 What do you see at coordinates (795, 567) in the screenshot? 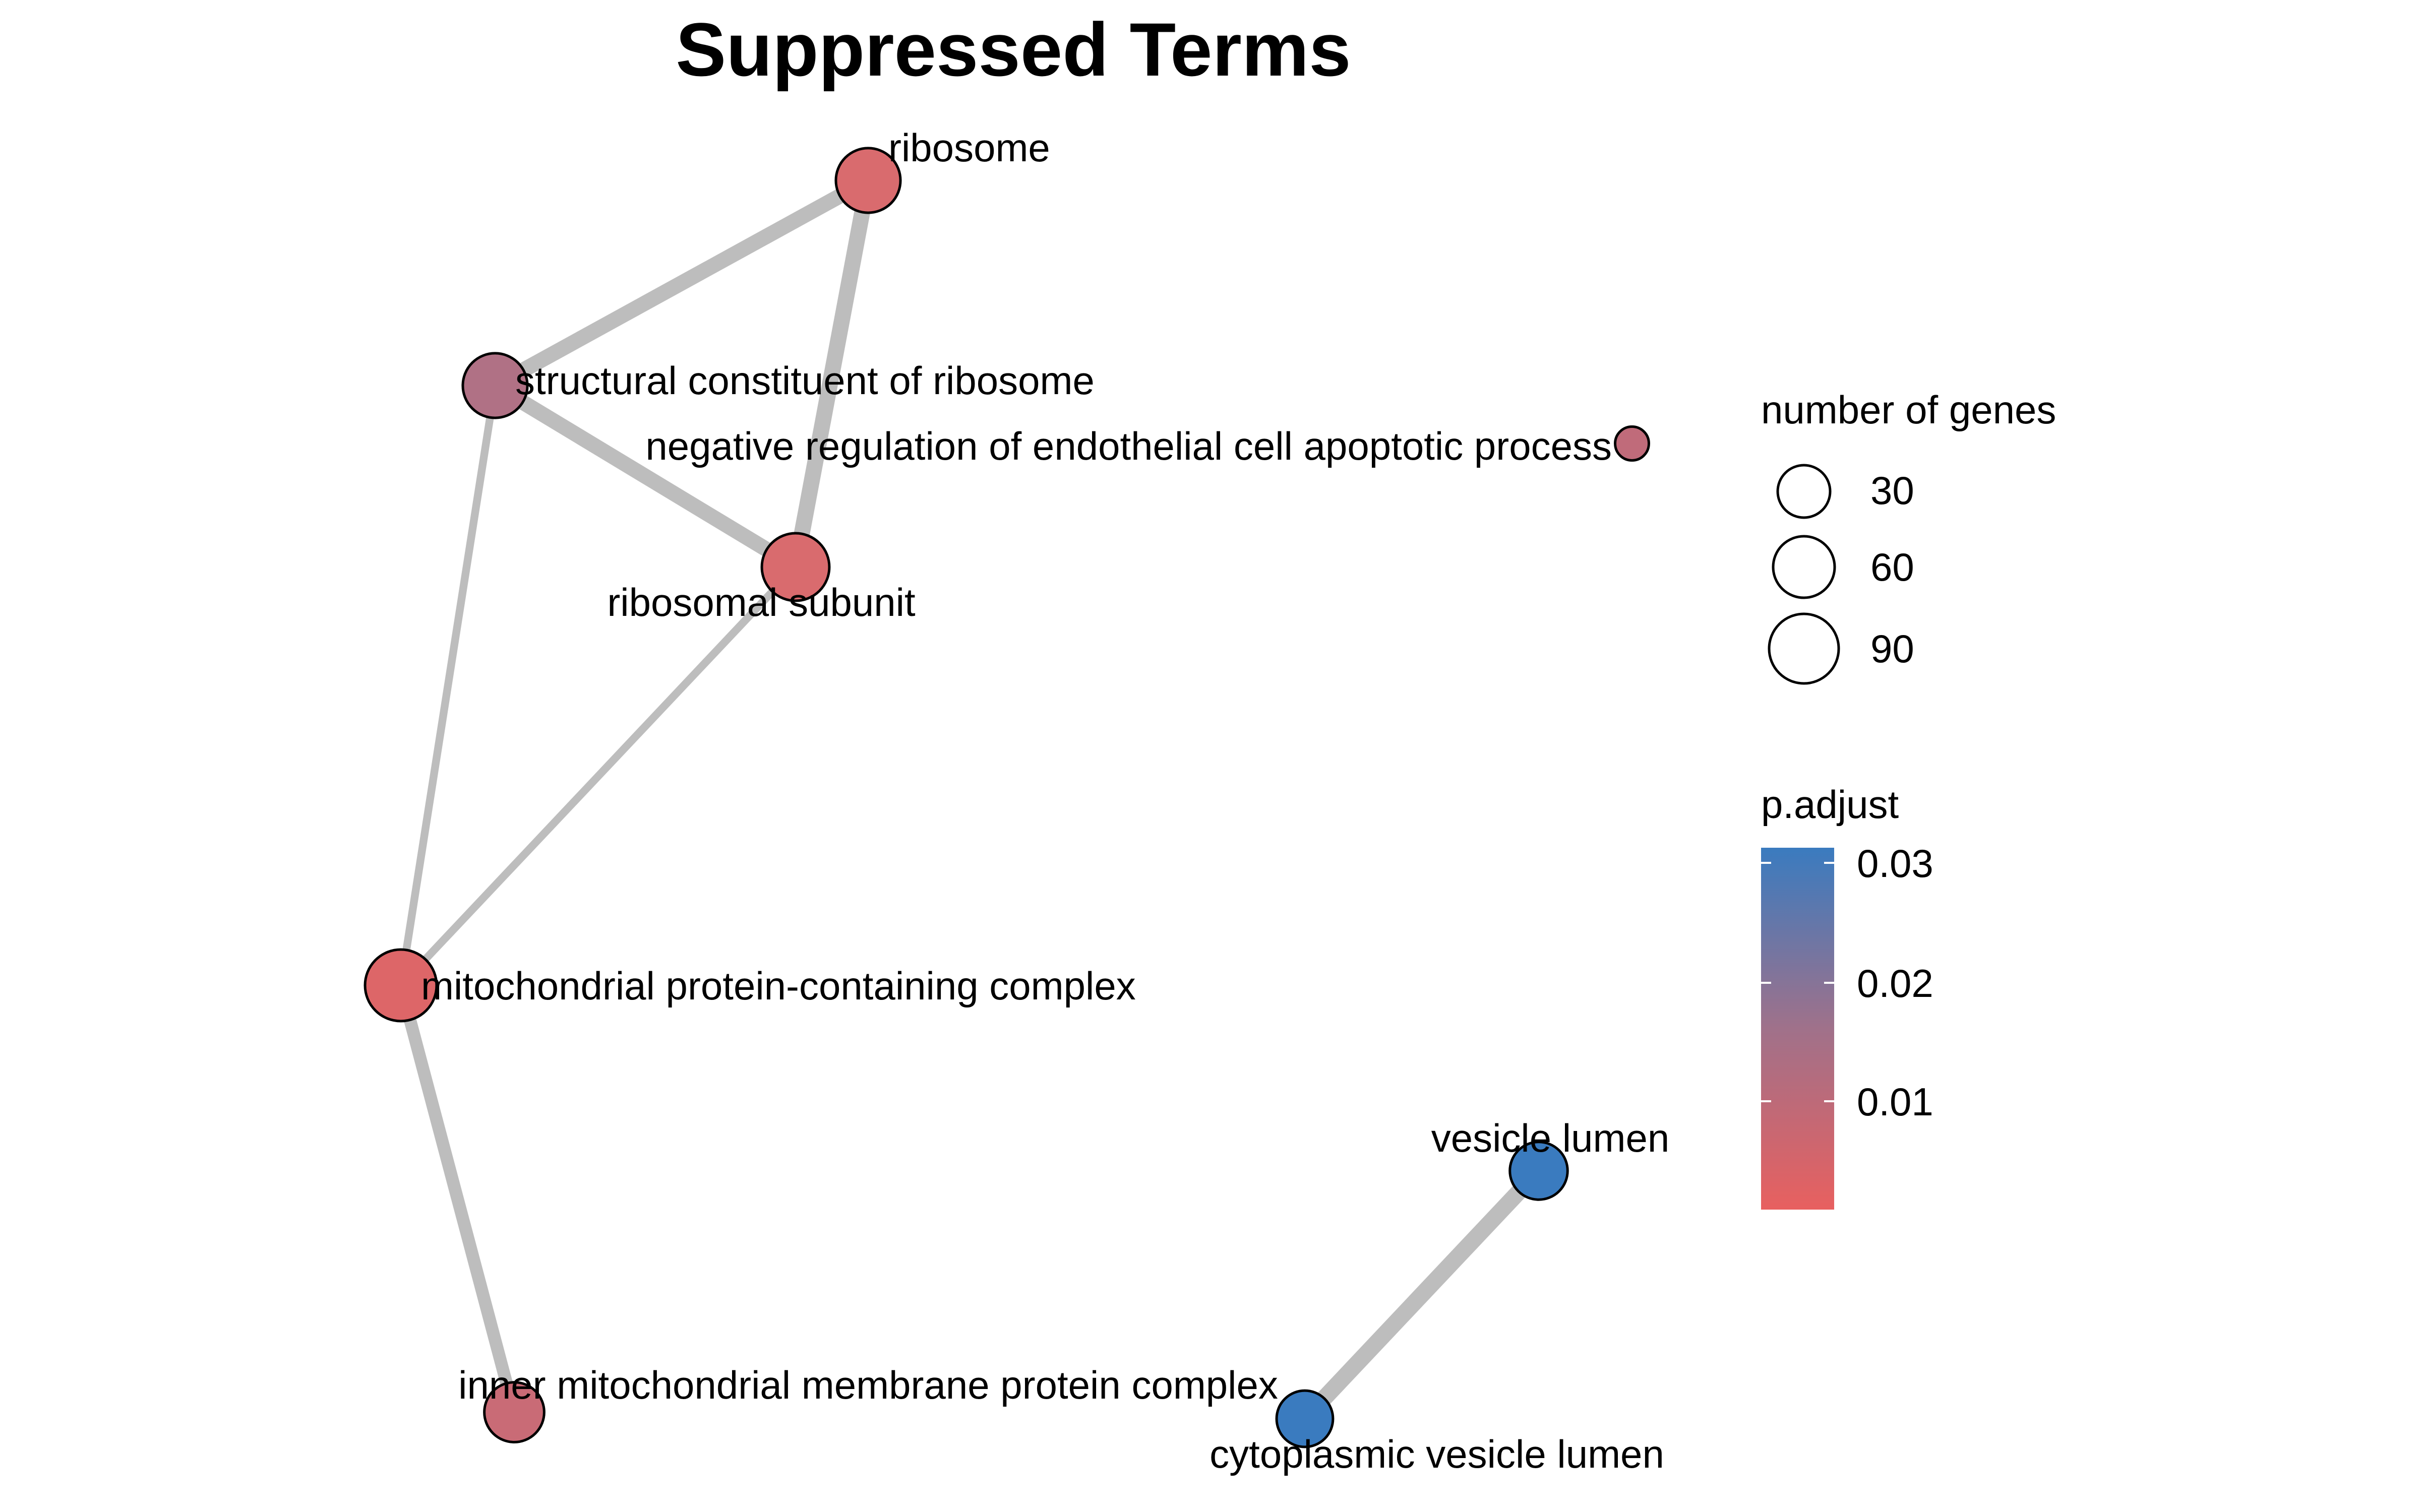
I see `node-subunit` at bounding box center [795, 567].